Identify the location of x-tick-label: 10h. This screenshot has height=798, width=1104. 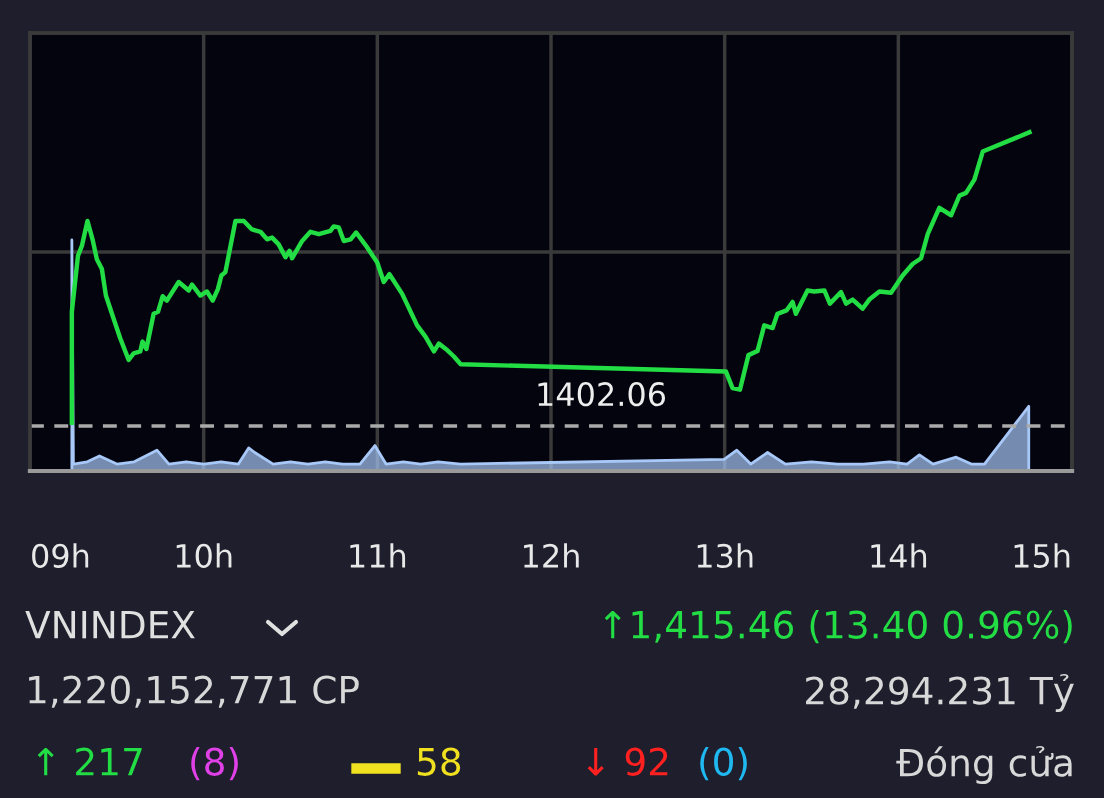
(204, 555).